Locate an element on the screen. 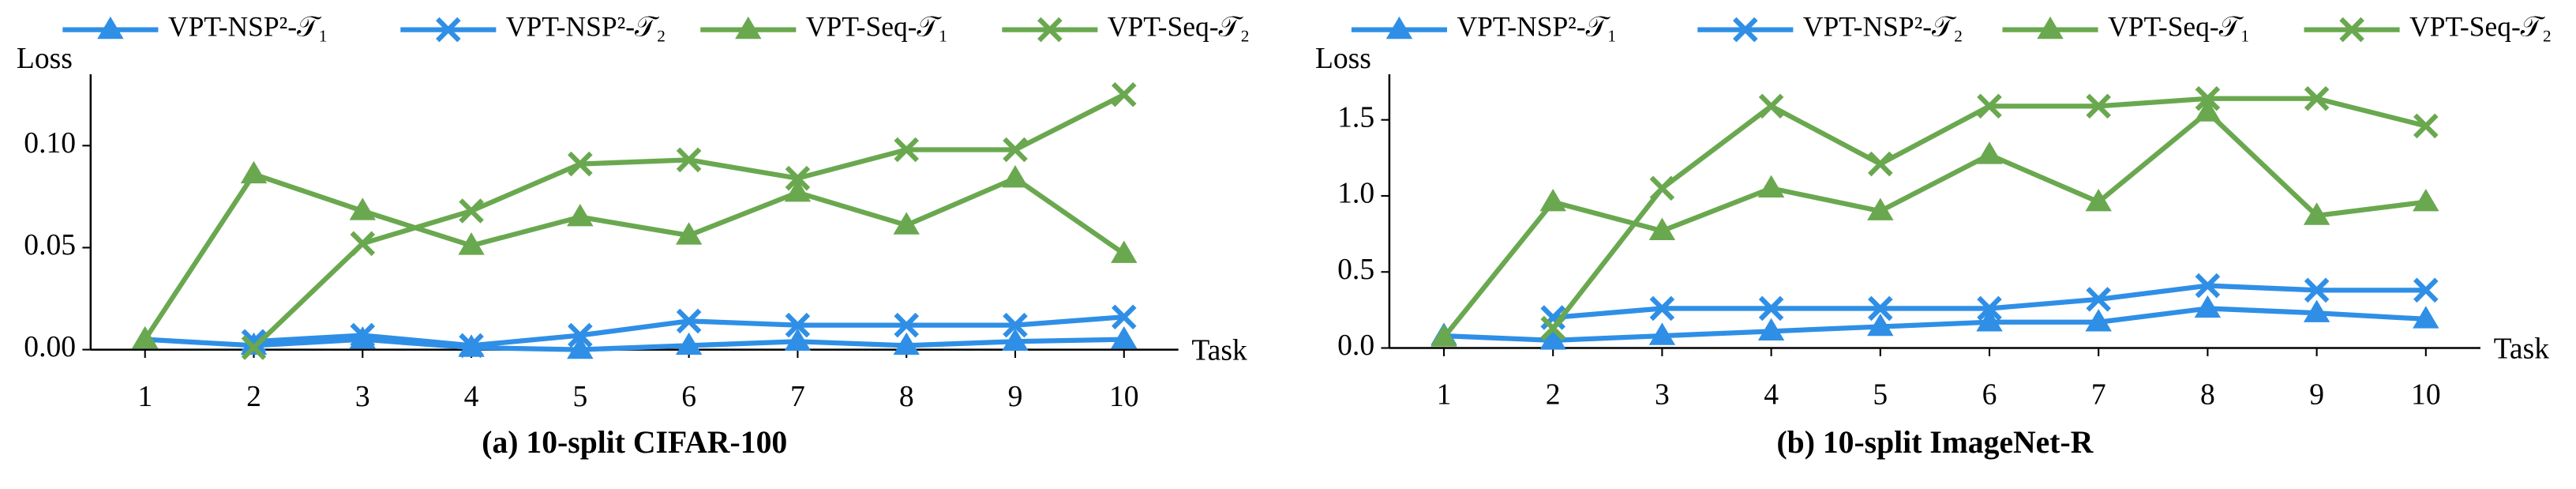  y-tick-label: 1.0 is located at coordinates (1355, 194).